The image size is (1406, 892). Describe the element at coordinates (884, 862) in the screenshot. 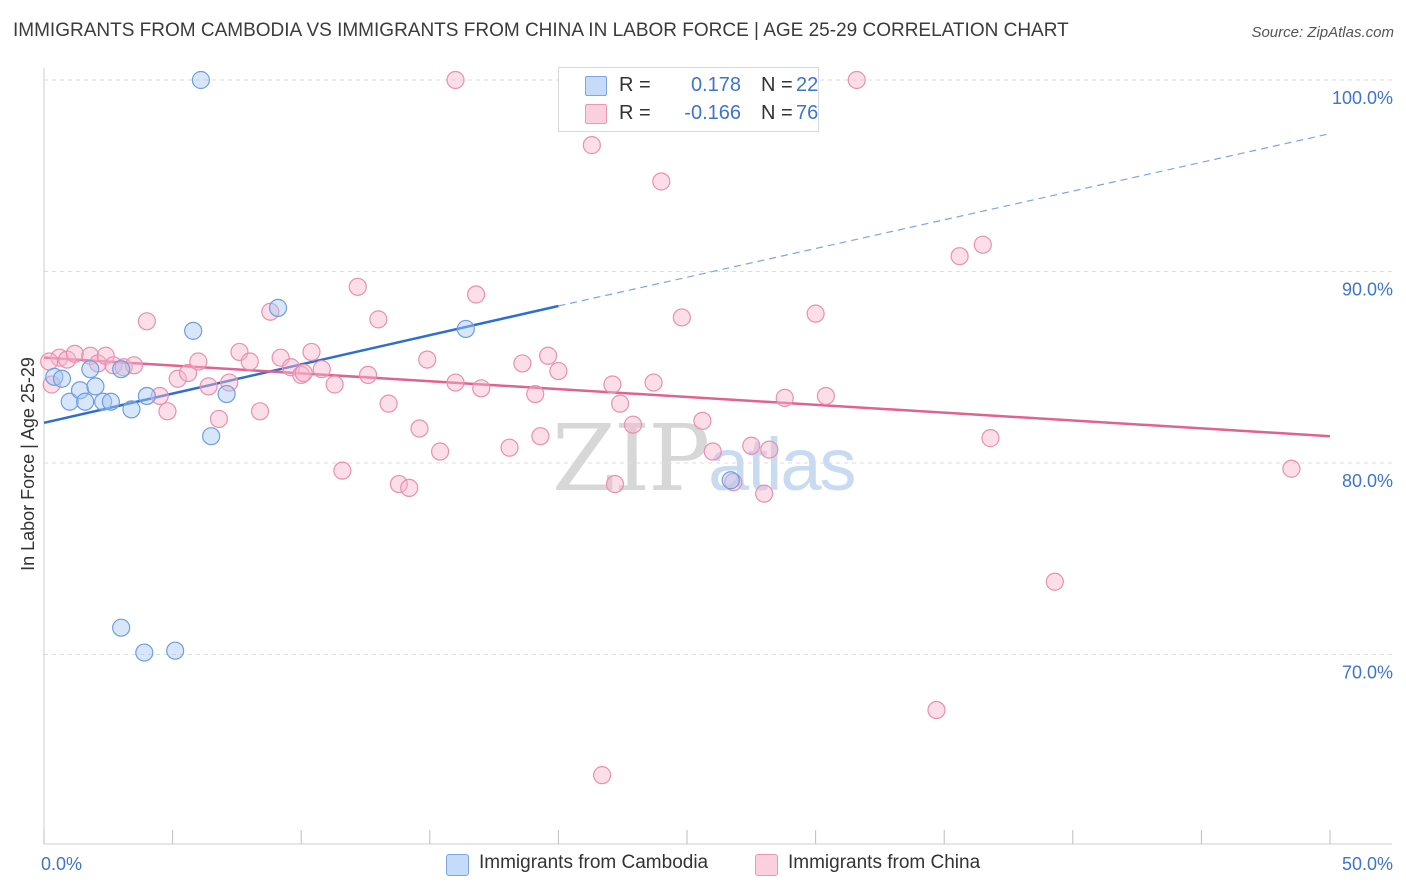

I see `legend-label-china: Immigrants from China` at that location.